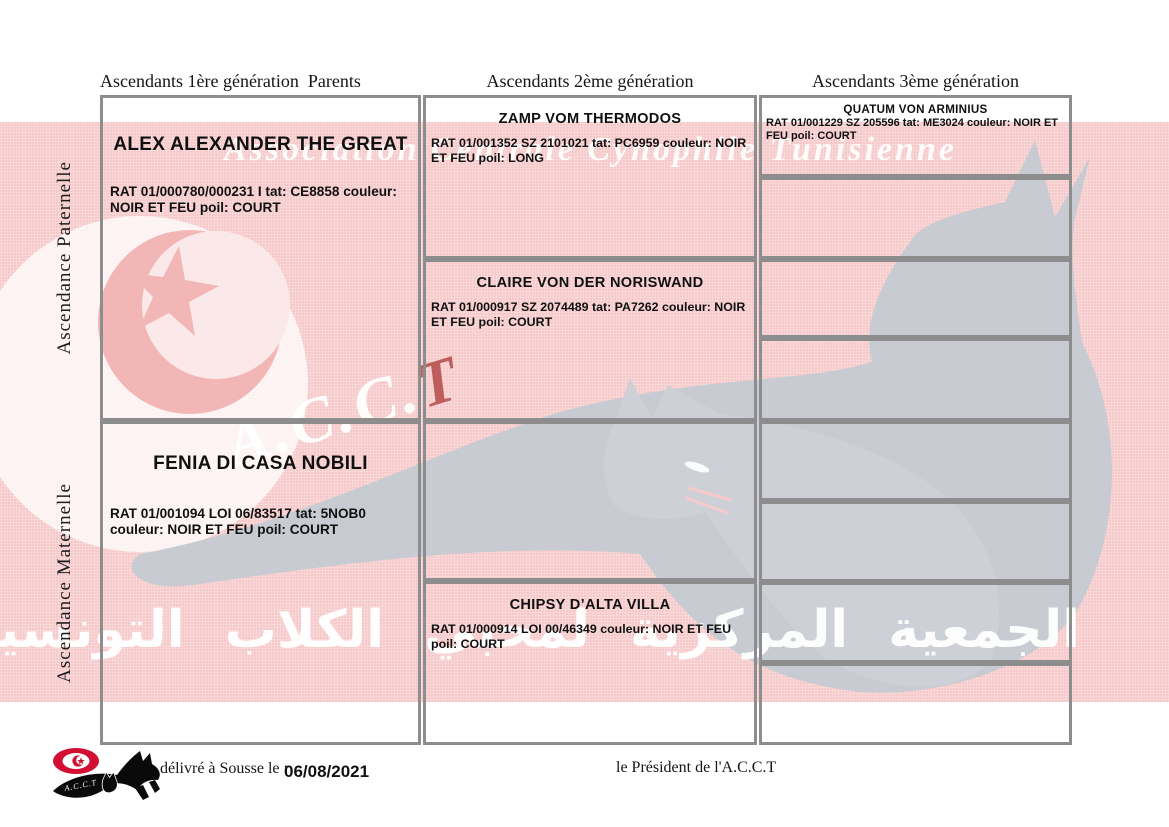 This screenshot has height=827, width=1169. What do you see at coordinates (154, 384) in the screenshot?
I see `flag-crescent-star-icon` at bounding box center [154, 384].